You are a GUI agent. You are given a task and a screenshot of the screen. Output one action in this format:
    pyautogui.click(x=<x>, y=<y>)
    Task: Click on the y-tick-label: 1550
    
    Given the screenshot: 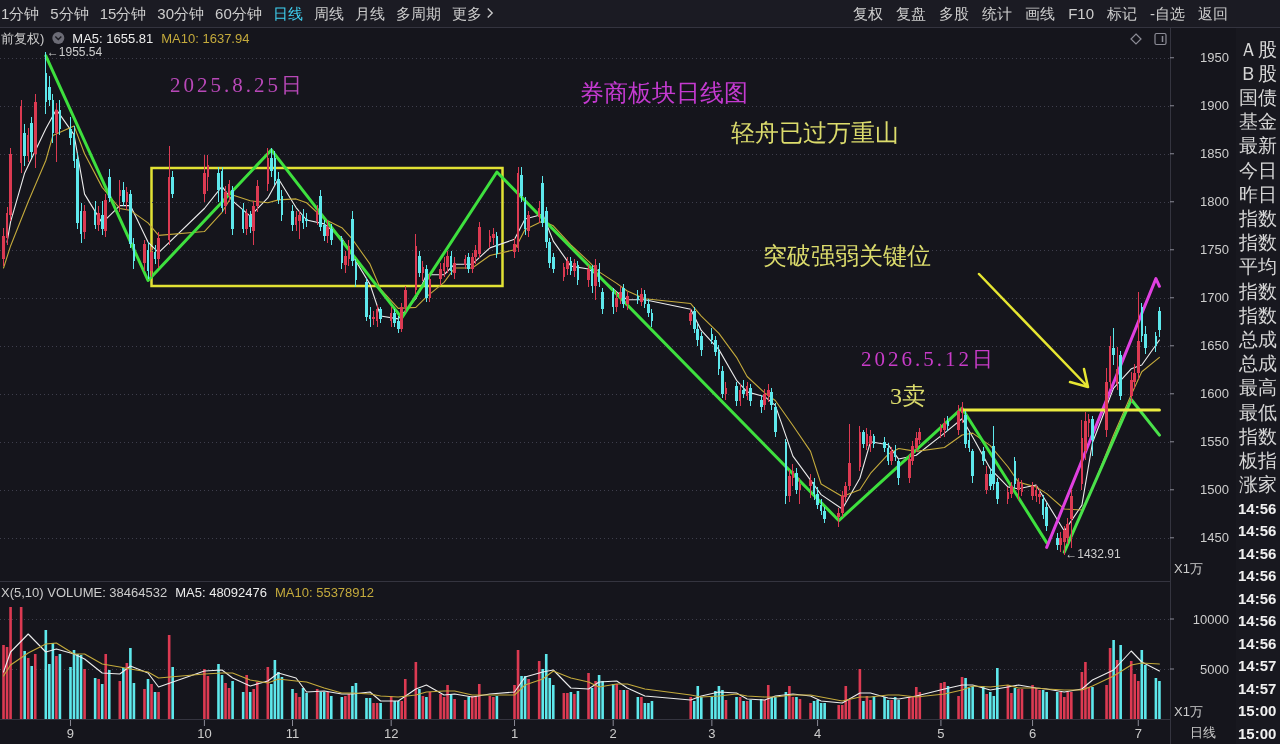 What is the action you would take?
    pyautogui.click(x=1214, y=442)
    